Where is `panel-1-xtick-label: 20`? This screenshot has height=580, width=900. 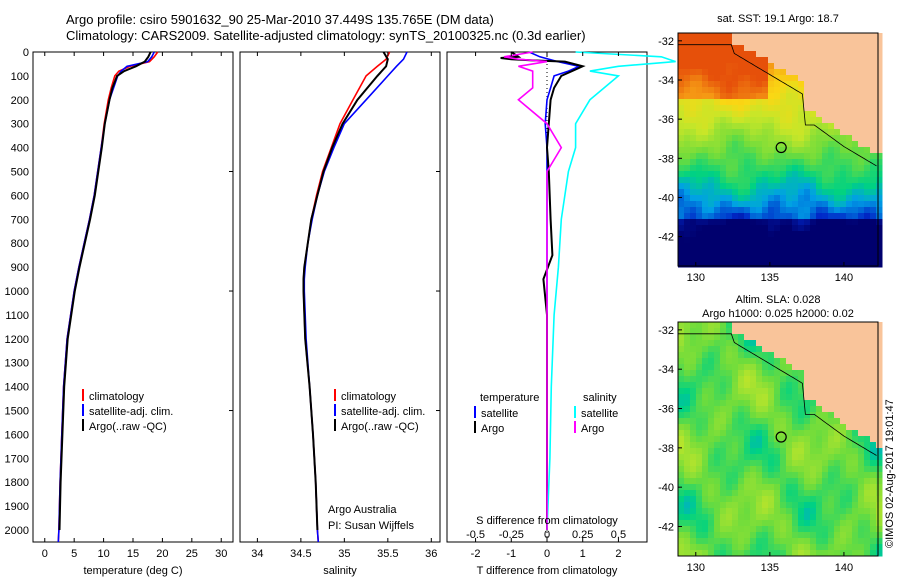 panel-1-xtick-label: 20 is located at coordinates (162, 554).